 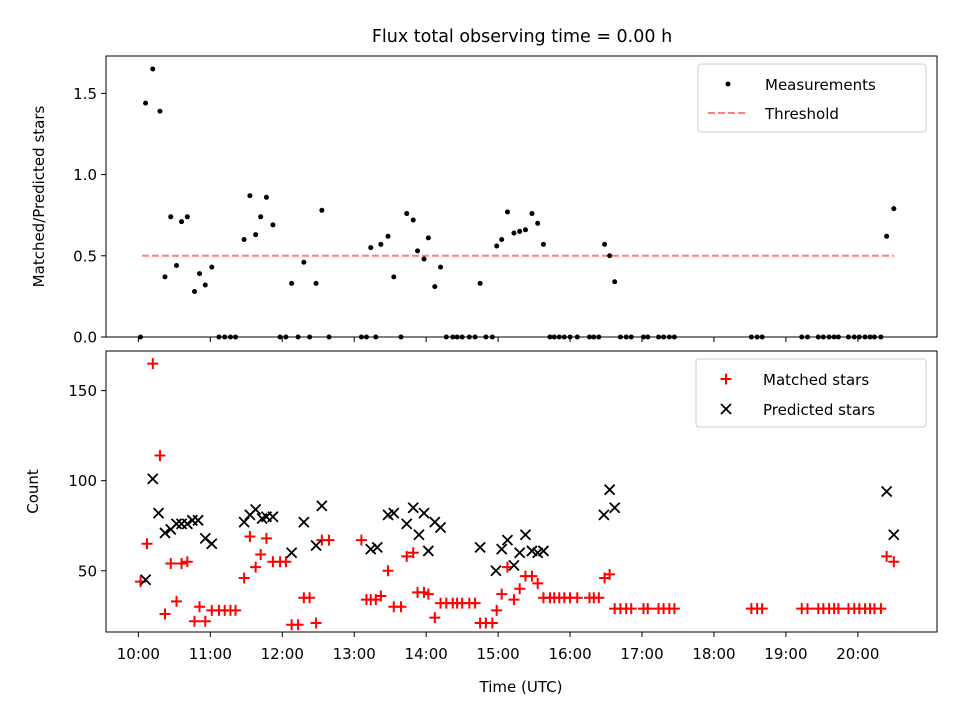 What do you see at coordinates (857, 654) in the screenshot?
I see `x-tick-label: 20:00` at bounding box center [857, 654].